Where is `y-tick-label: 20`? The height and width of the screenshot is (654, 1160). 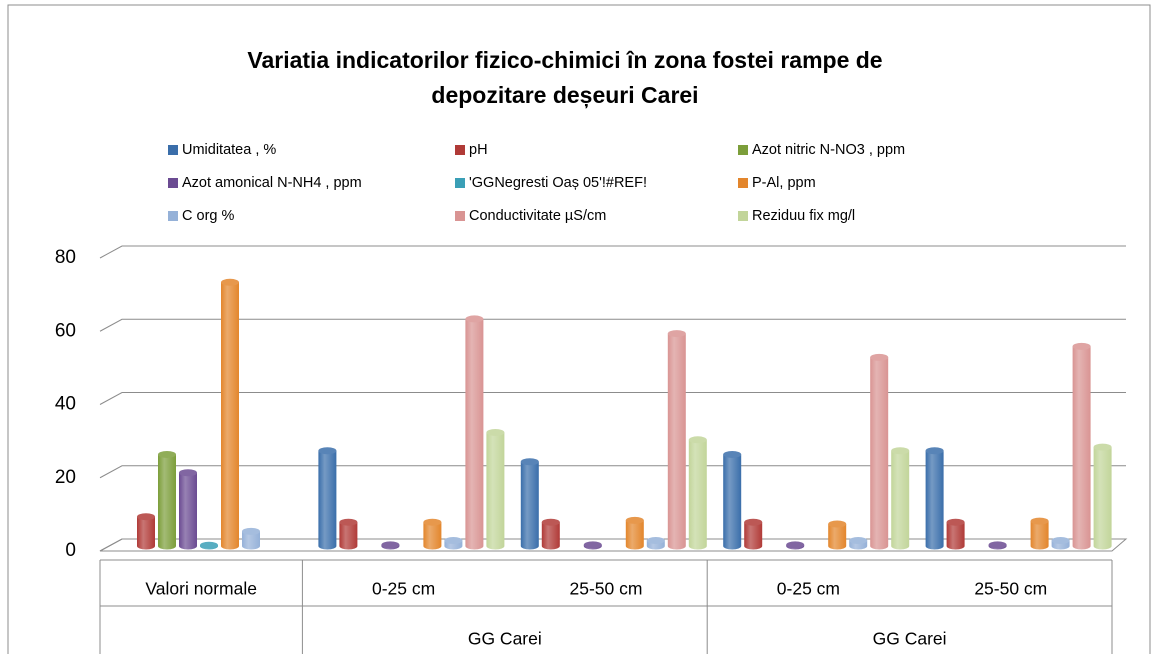
y-tick-label: 20 is located at coordinates (65, 477).